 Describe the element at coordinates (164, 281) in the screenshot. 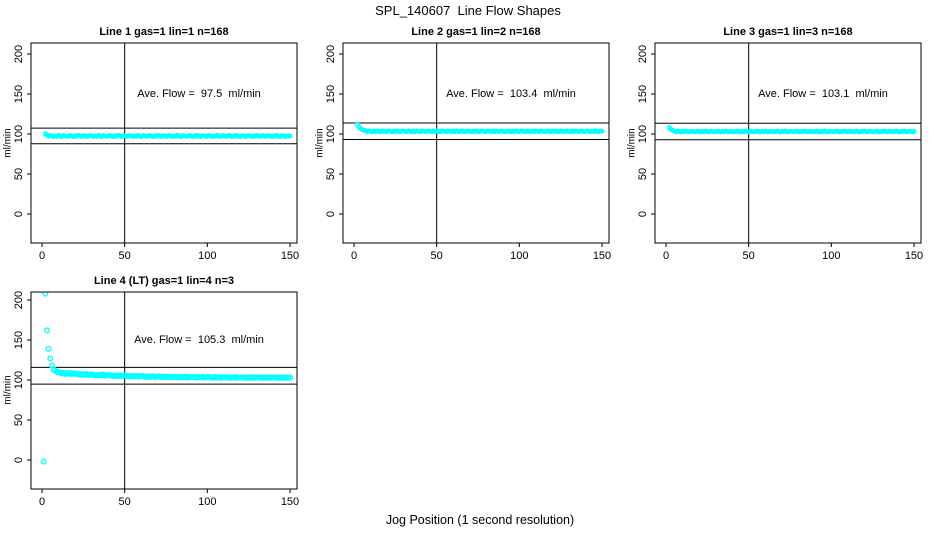

I see `panel-4-title: Line 4 (LT) gas=1 lin=4 n=3` at that location.